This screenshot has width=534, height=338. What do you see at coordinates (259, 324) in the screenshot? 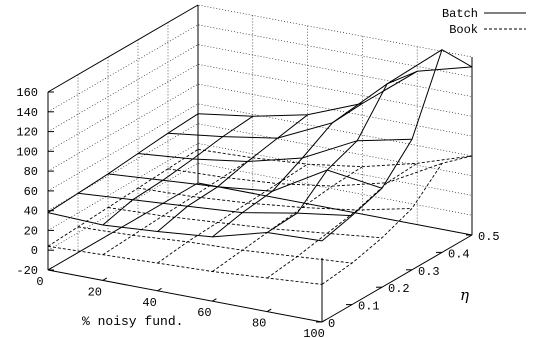
I see `x-tick-label-4: 80` at bounding box center [259, 324].